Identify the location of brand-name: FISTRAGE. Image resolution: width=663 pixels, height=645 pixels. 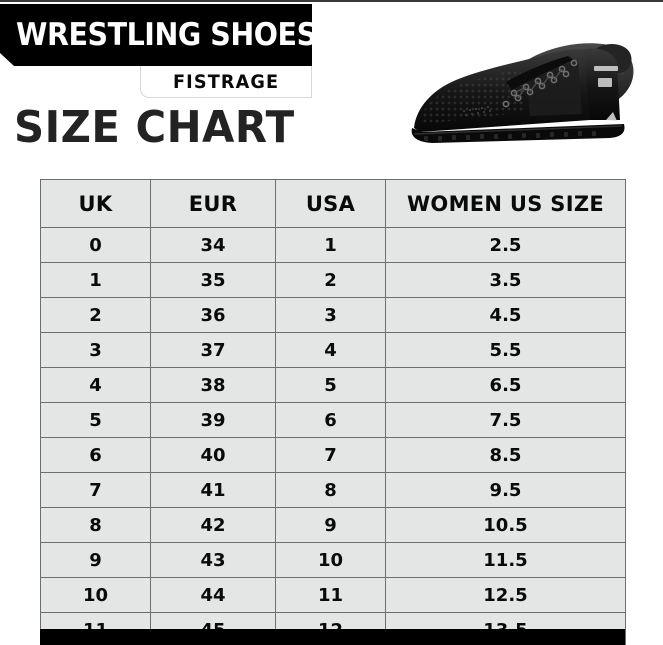
(226, 81).